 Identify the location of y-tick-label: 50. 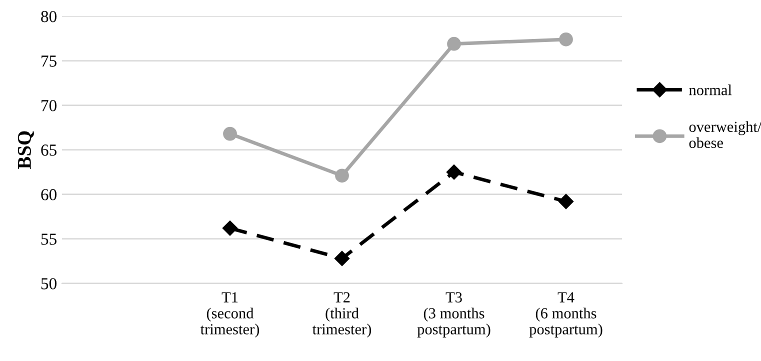
(49, 284).